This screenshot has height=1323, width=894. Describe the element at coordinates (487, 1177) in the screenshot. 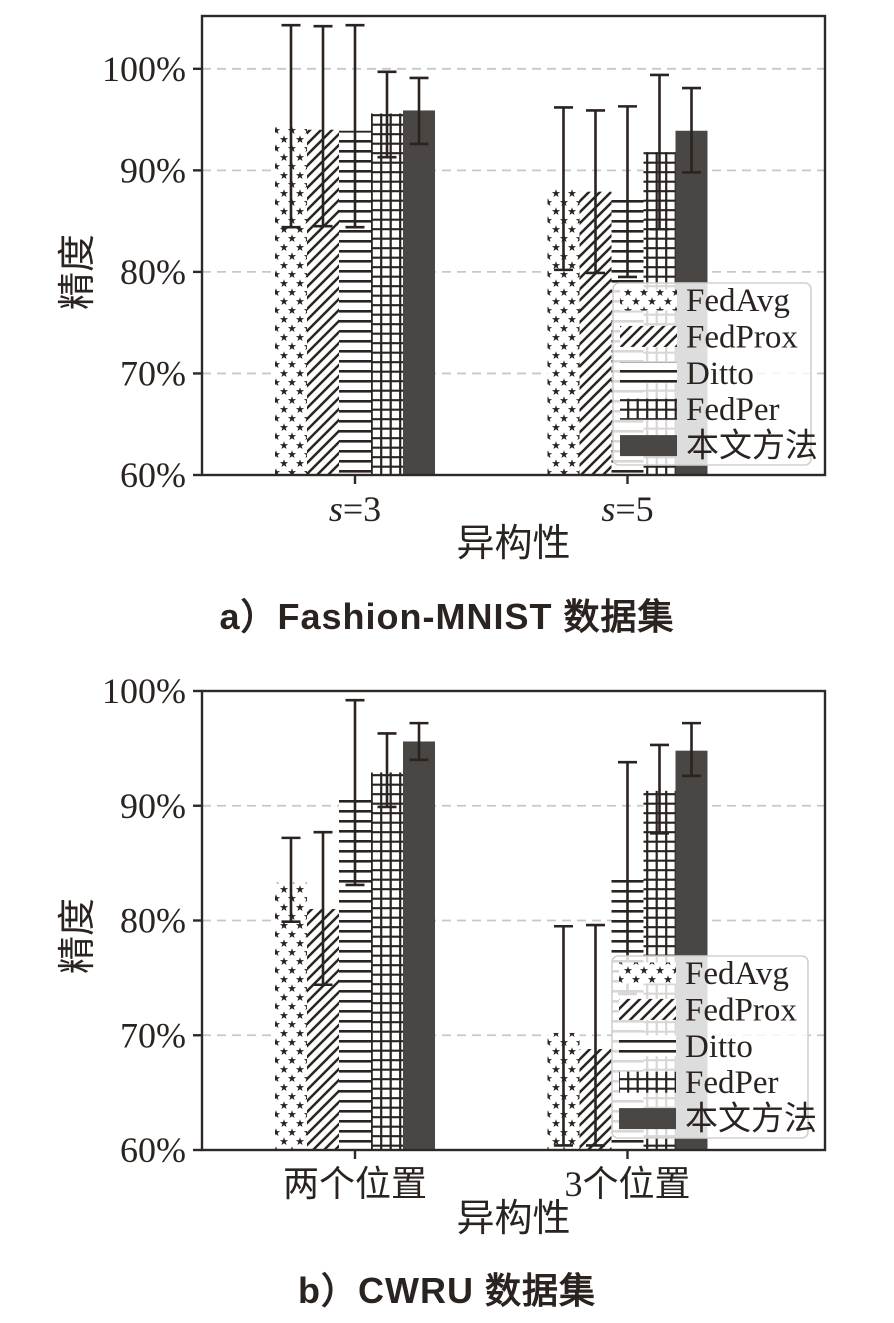

I see `x-axis: 两个位置 3个位置` at that location.